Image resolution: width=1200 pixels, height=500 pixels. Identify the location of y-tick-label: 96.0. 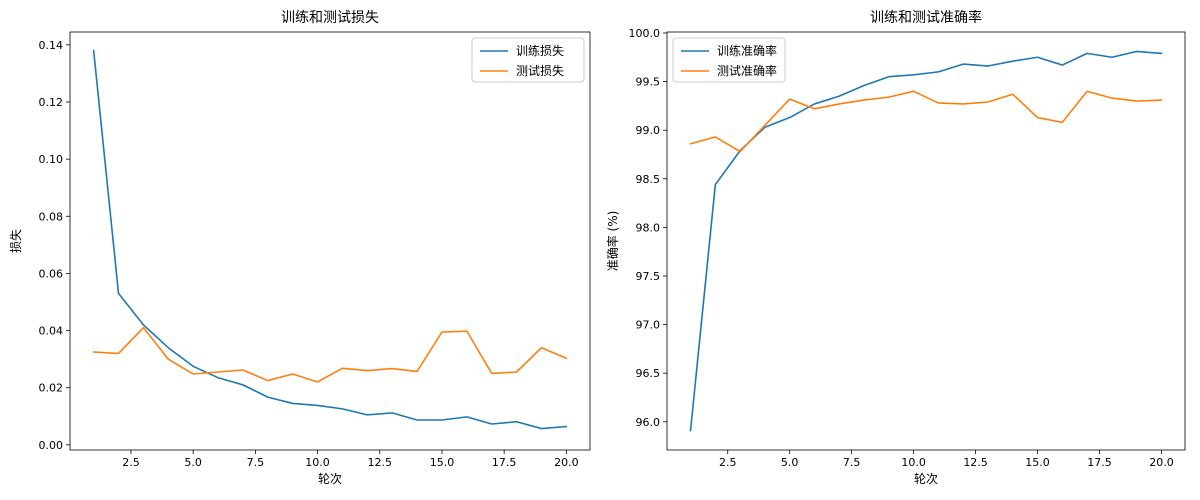
(648, 422).